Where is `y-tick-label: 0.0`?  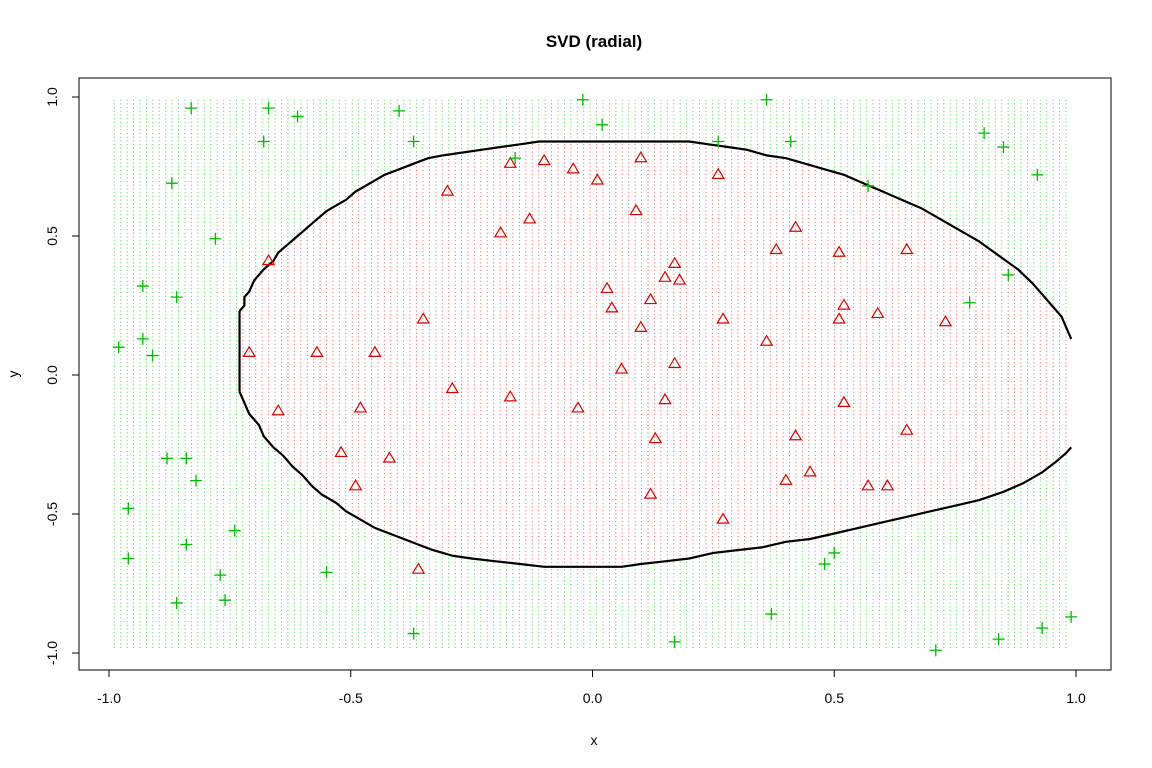
y-tick-label: 0.0 is located at coordinates (52, 375).